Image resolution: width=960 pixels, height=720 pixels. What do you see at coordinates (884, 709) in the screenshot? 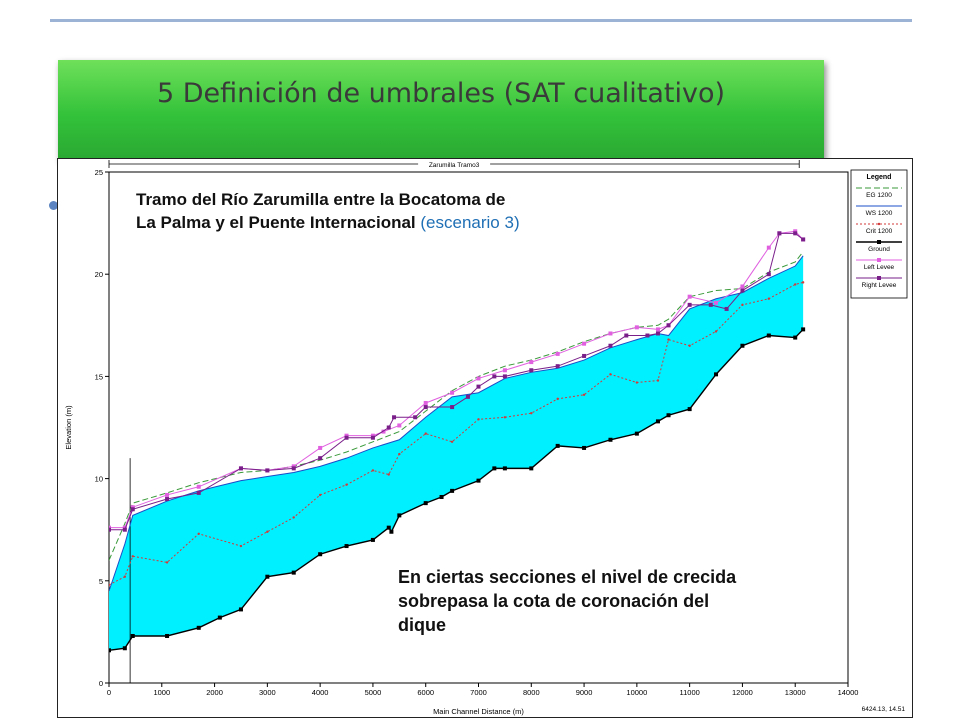
I see `cursor-readout: 6424.13, 14.51` at bounding box center [884, 709].